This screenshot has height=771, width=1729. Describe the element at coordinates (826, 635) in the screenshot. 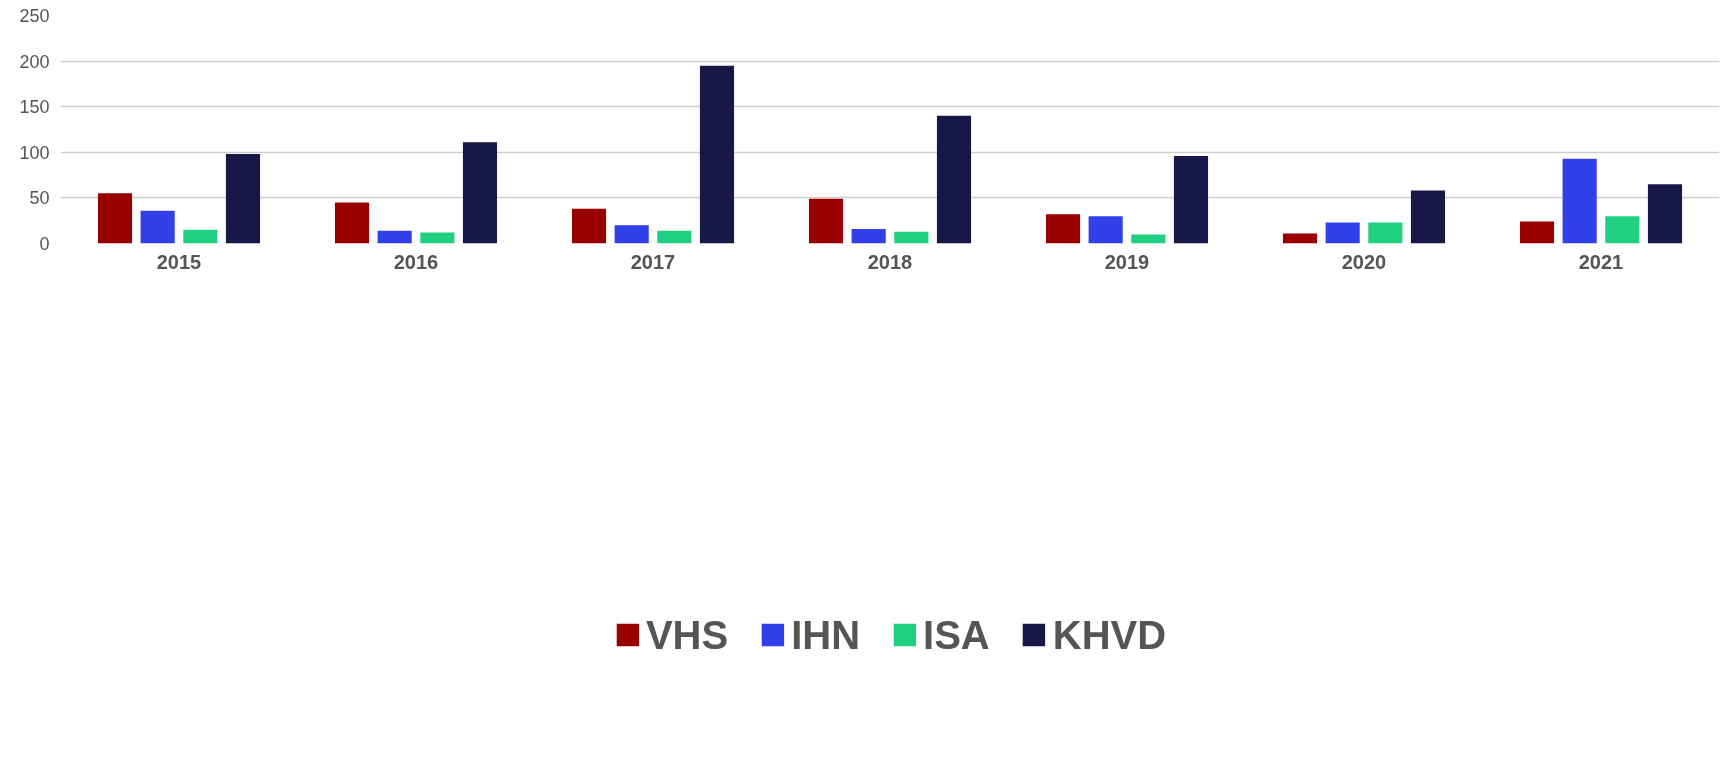

I see `legend-label: IHN` at that location.